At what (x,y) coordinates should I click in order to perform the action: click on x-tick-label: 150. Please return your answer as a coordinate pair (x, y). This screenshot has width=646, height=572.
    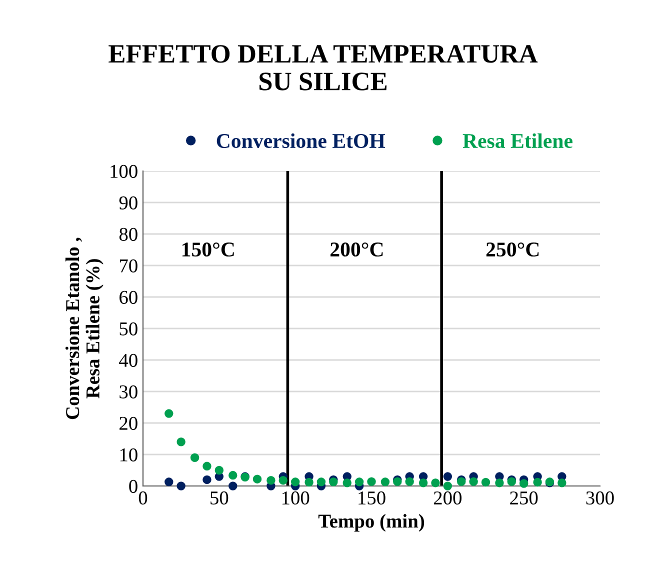
    Looking at the image, I should click on (372, 498).